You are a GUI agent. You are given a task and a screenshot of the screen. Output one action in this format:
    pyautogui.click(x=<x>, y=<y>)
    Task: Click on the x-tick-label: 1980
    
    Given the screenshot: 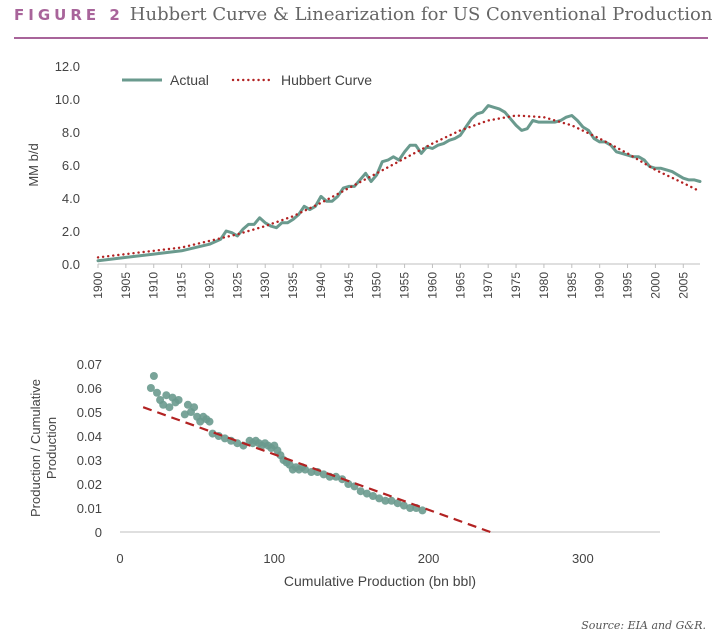 What is the action you would take?
    pyautogui.click(x=544, y=285)
    